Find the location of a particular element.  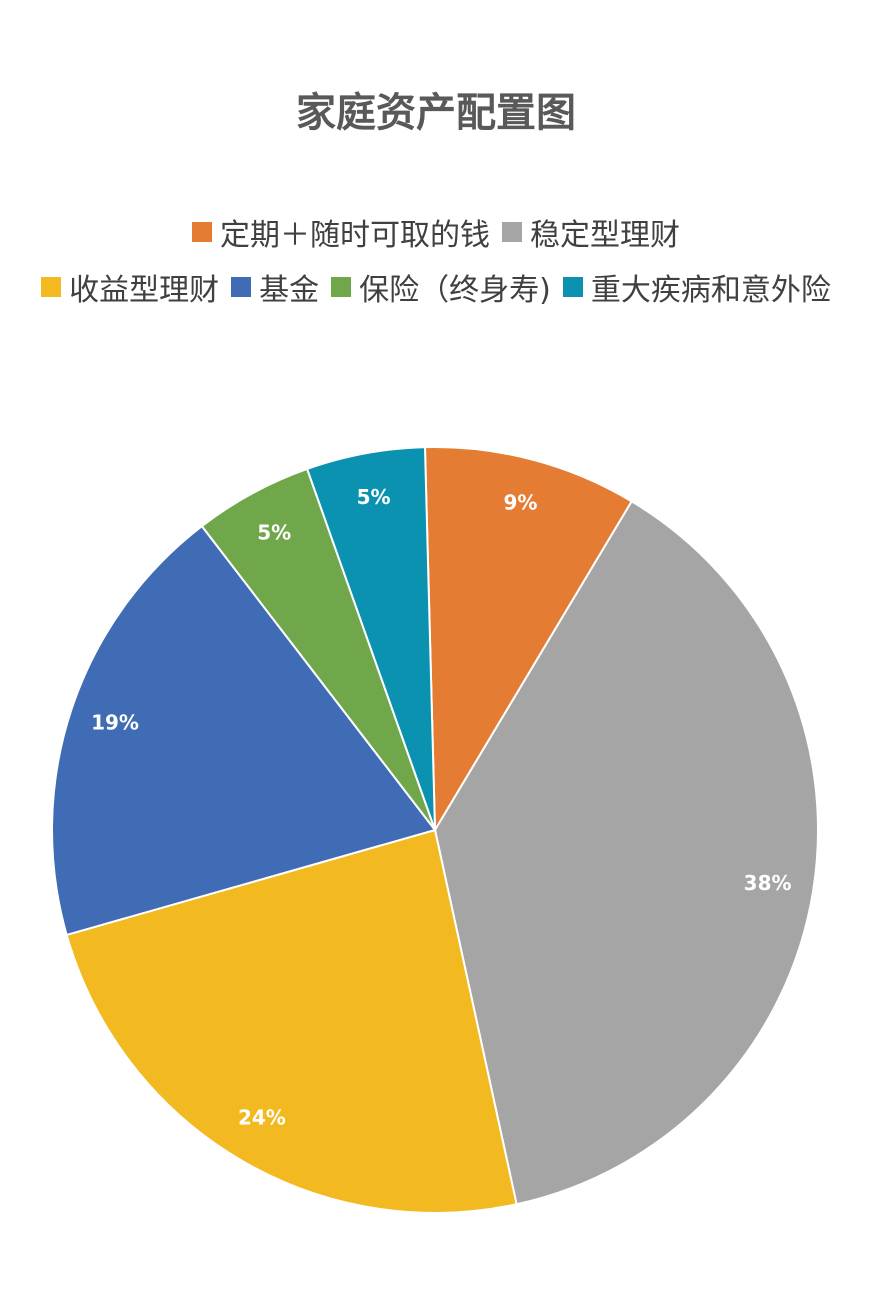

legend-item-fund: 基金 is located at coordinates (275, 287).